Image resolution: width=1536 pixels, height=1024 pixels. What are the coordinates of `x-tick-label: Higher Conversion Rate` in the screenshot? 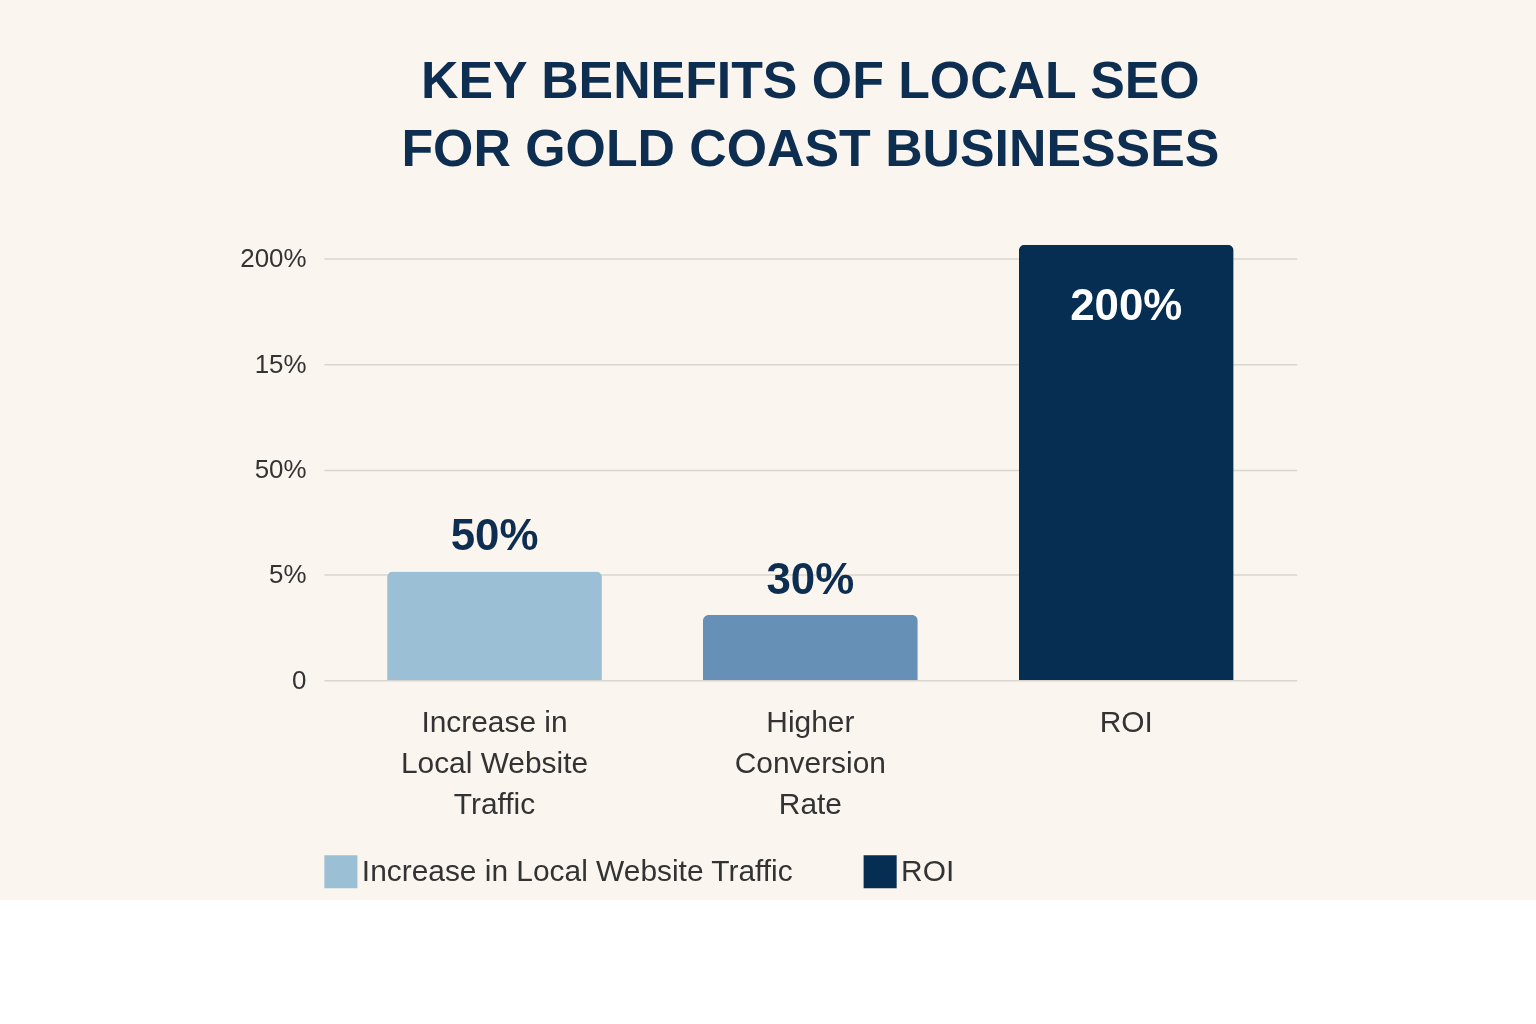 It's located at (810, 762).